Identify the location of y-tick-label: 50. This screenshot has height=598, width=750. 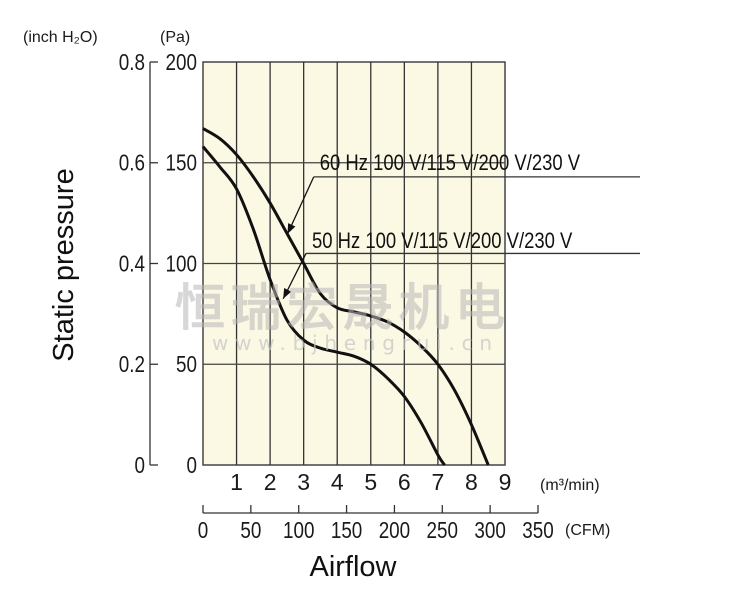
(186, 365).